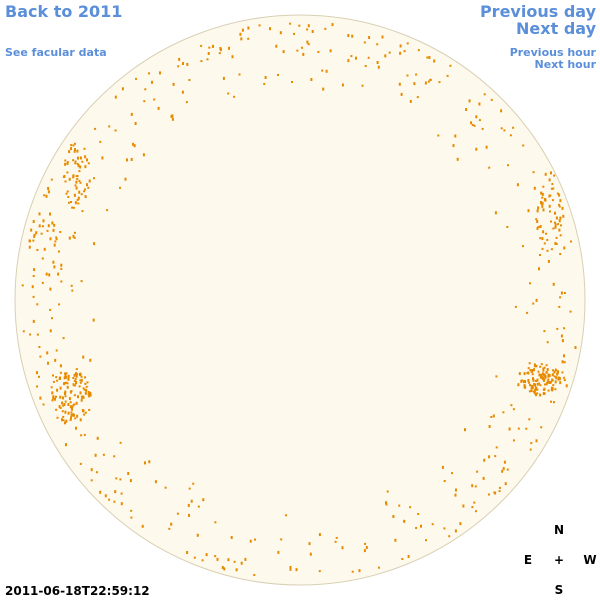 This screenshot has height=600, width=600. Describe the element at coordinates (56, 52) in the screenshot. I see `facular-link: See facular data` at that location.